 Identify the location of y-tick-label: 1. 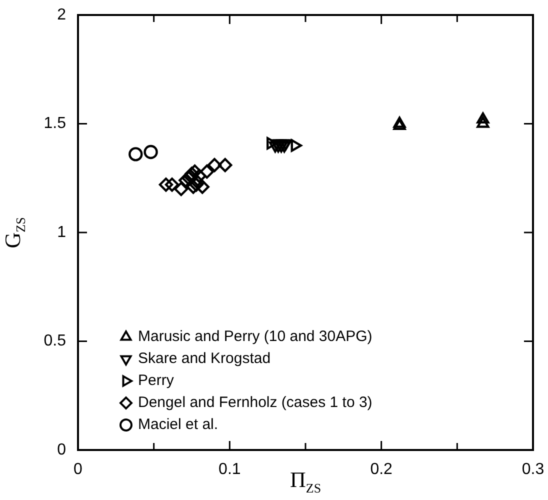
(61, 232).